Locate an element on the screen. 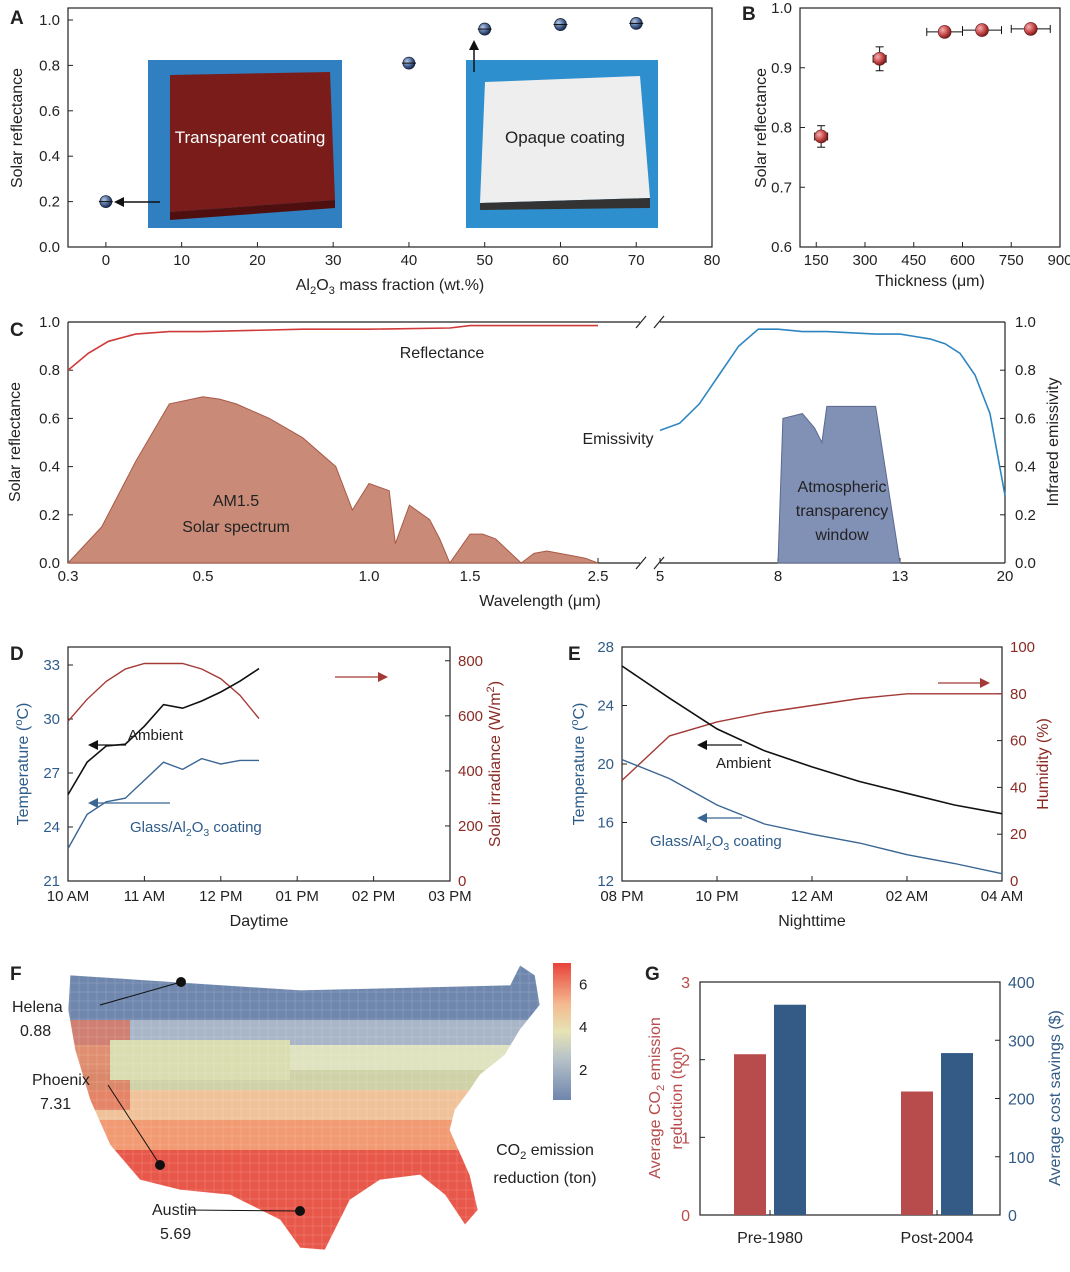 This screenshot has width=1070, height=1272. y-tick-label-right: 300 is located at coordinates (1021, 1041).